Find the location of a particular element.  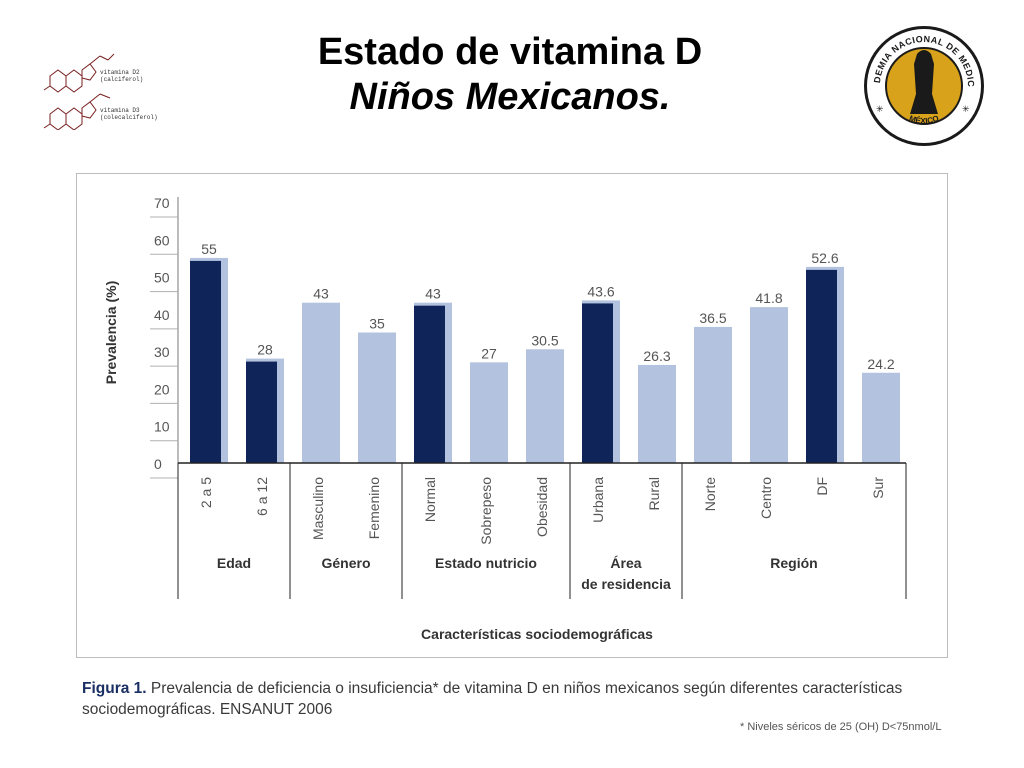

data-label: 52.6 is located at coordinates (824, 258).